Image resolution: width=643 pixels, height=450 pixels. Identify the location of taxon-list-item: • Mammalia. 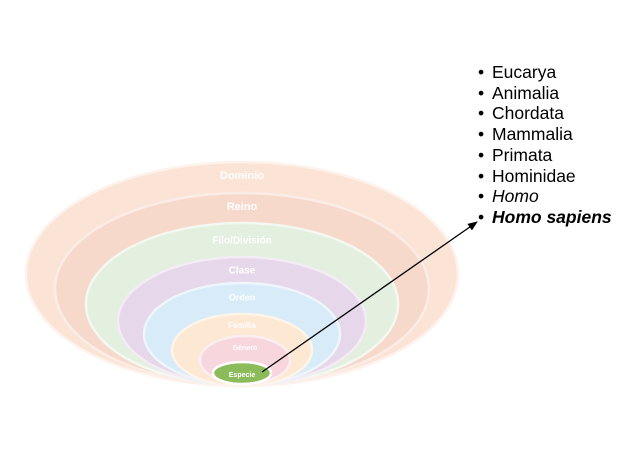
(545, 134).